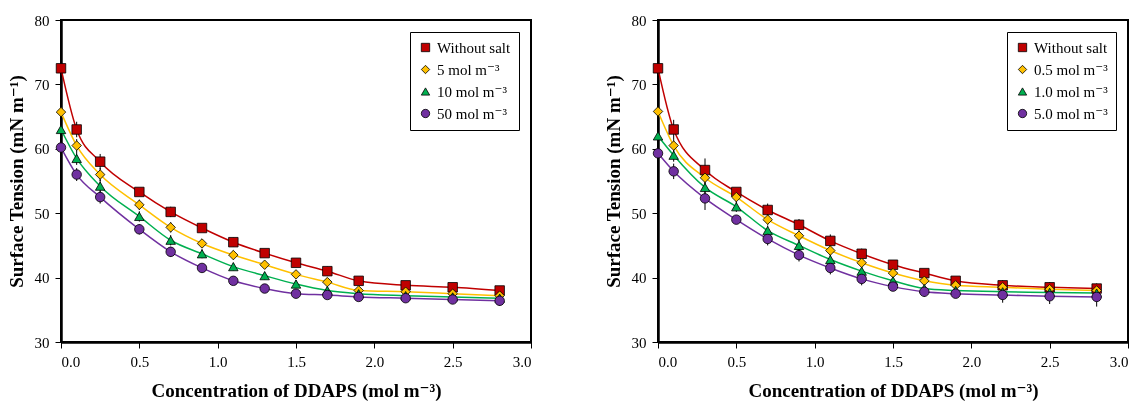  I want to click on legend-label: 0.5 mol m⁻³, so click(1071, 69).